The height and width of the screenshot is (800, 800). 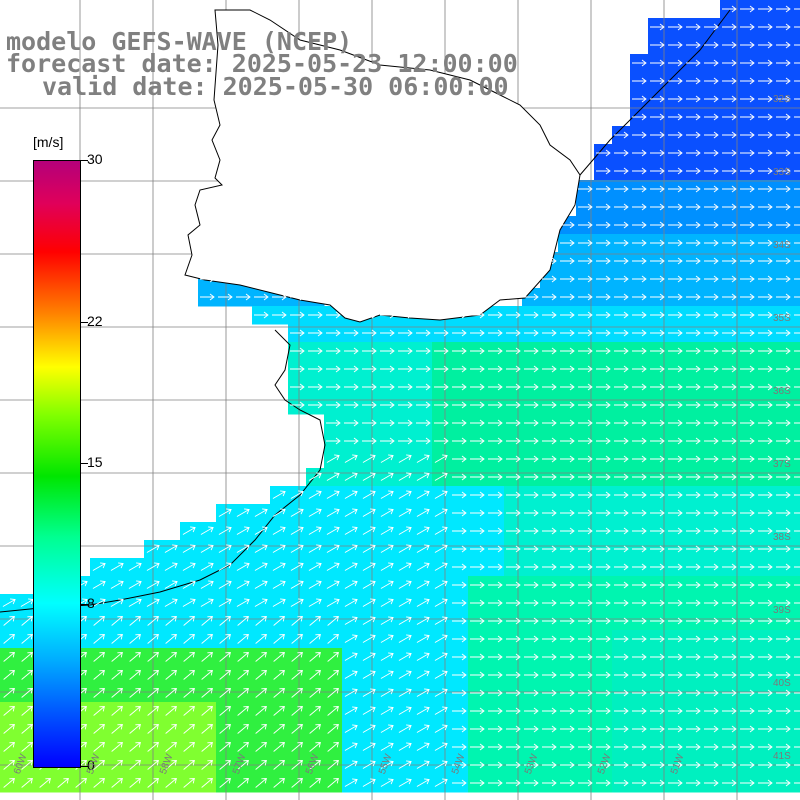 I want to click on valid-date: valid date: 2025-05-30 06:00:00, so click(x=275, y=86).